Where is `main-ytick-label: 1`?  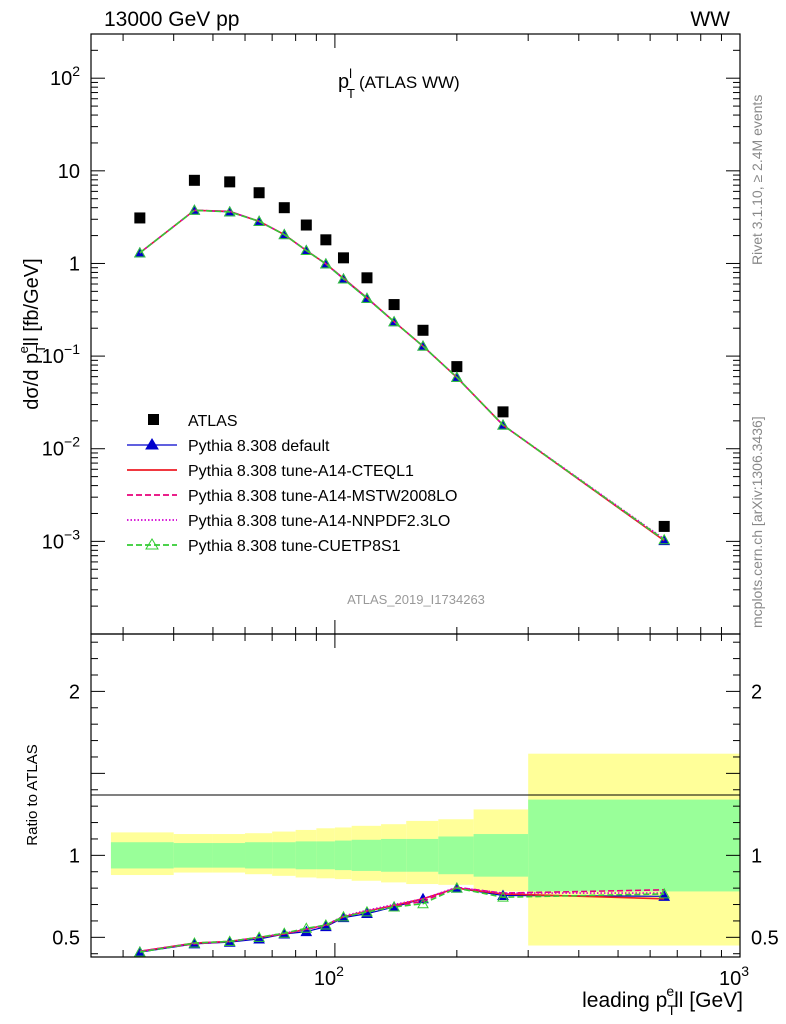 main-ytick-label: 1 is located at coordinates (74, 264).